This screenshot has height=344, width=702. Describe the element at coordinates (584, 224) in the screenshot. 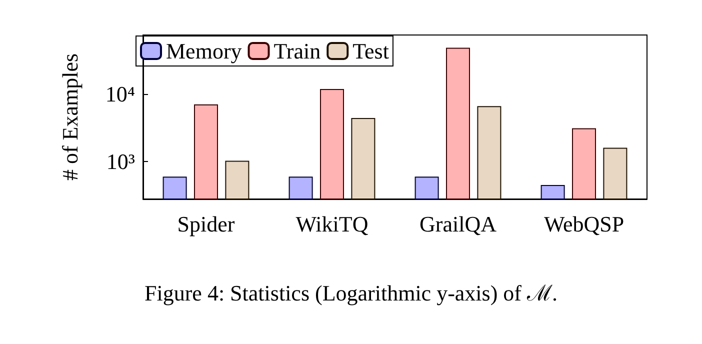

I see `x-tick-label: WebQSP` at that location.